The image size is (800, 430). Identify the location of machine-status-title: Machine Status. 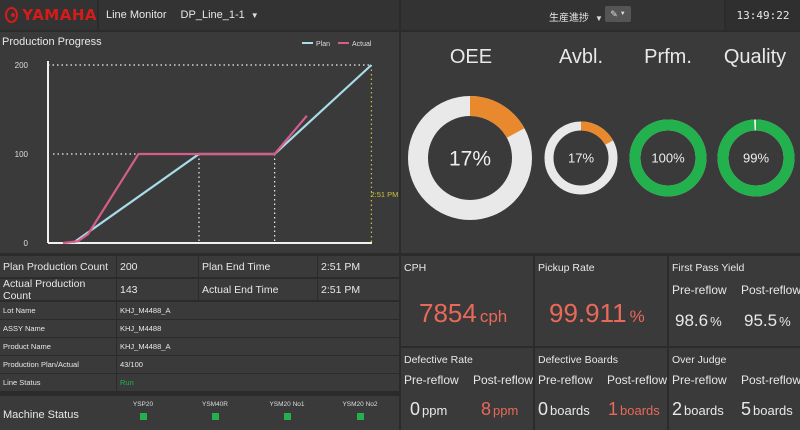
(41, 415).